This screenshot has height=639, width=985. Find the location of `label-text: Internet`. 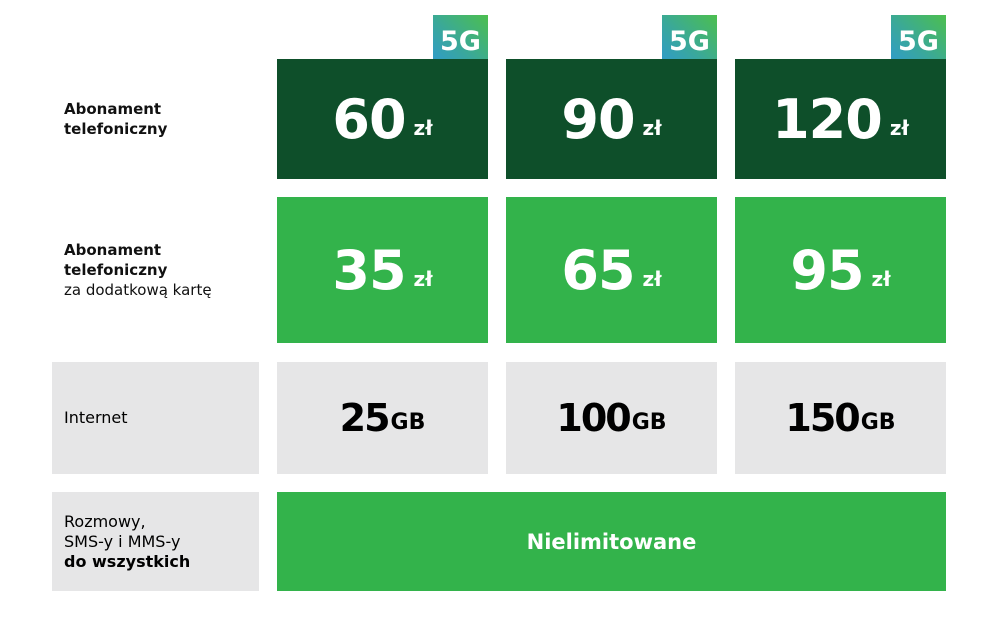

label-text: Internet is located at coordinates (96, 417).